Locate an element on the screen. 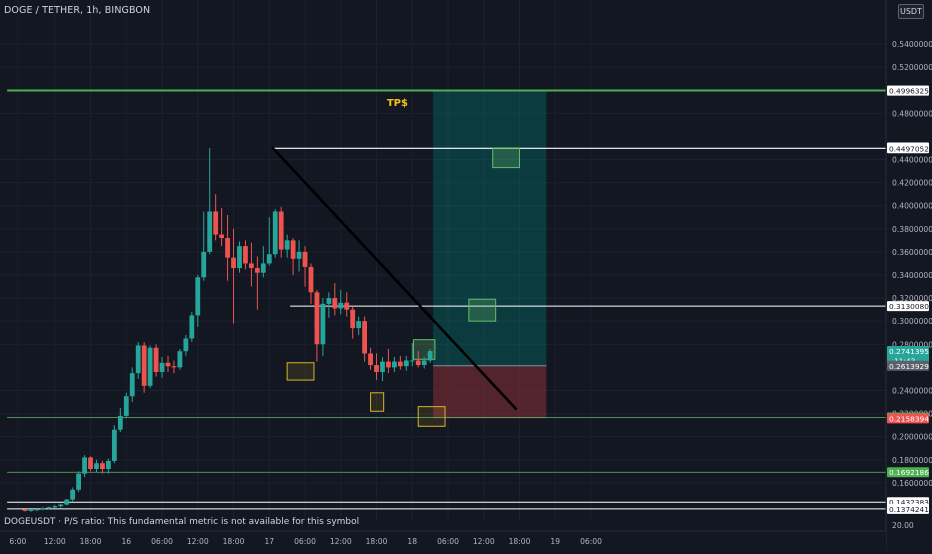 The width and height of the screenshot is (932, 554). price-tick-label: 0.3600000 is located at coordinates (912, 252).